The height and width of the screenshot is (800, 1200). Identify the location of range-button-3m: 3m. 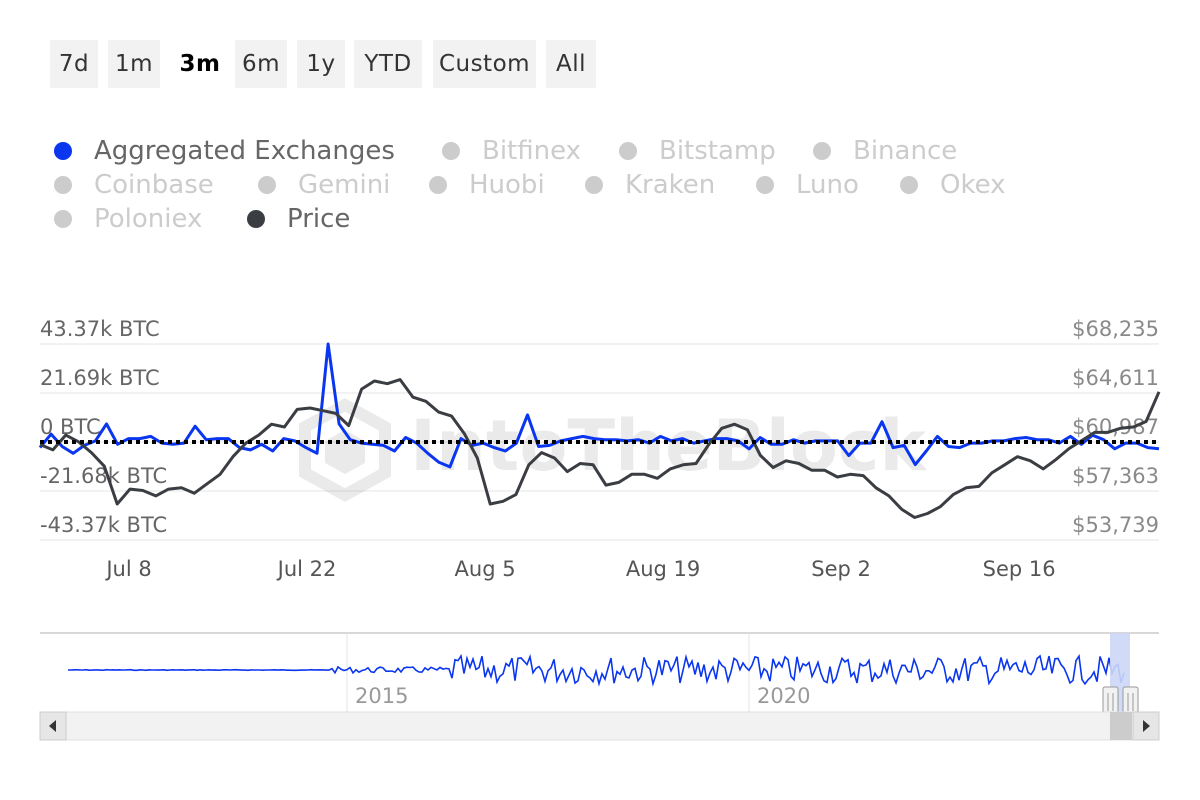
(200, 64).